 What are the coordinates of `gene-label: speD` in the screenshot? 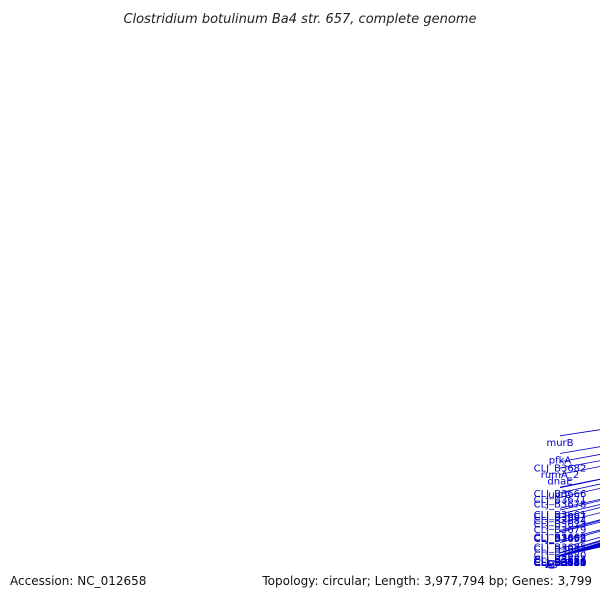 It's located at (560, 563).